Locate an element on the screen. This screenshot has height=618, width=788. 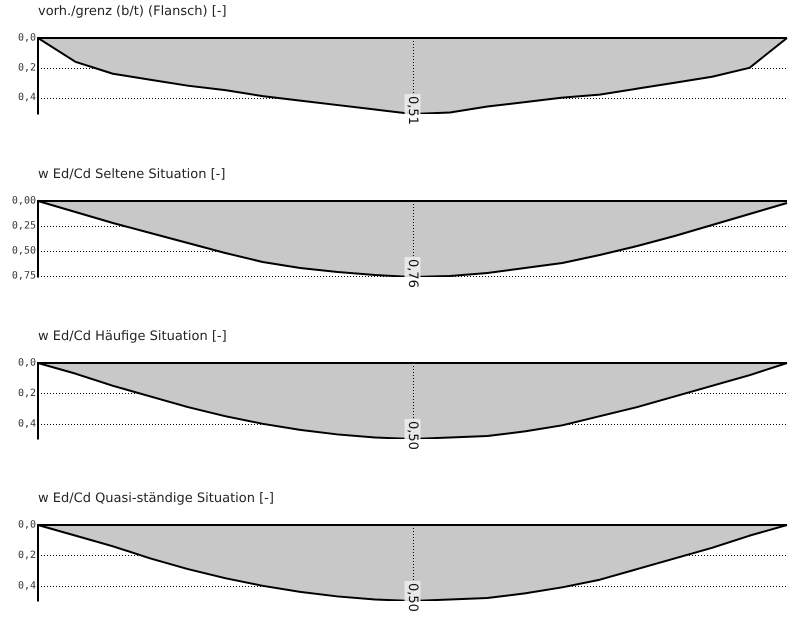
y-tick-label: 0,25 is located at coordinates (24, 226).